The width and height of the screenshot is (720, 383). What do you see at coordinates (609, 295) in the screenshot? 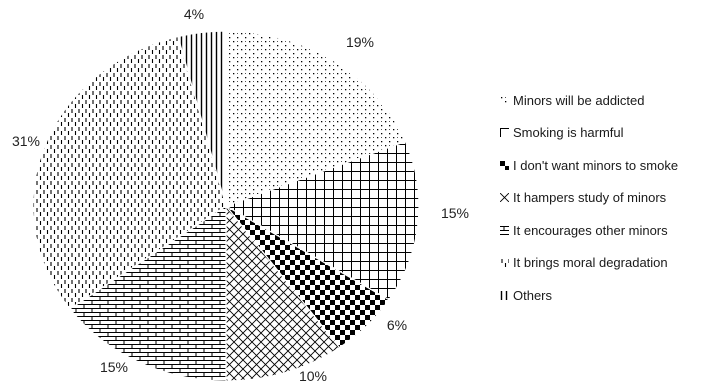
I see `legend-item-7: Others` at bounding box center [609, 295].